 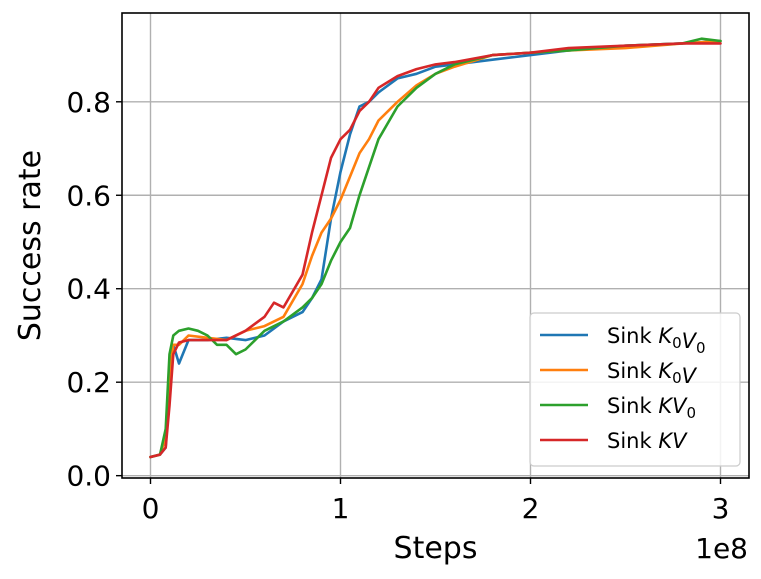 I want to click on x-axis-label: Steps, so click(x=436, y=548).